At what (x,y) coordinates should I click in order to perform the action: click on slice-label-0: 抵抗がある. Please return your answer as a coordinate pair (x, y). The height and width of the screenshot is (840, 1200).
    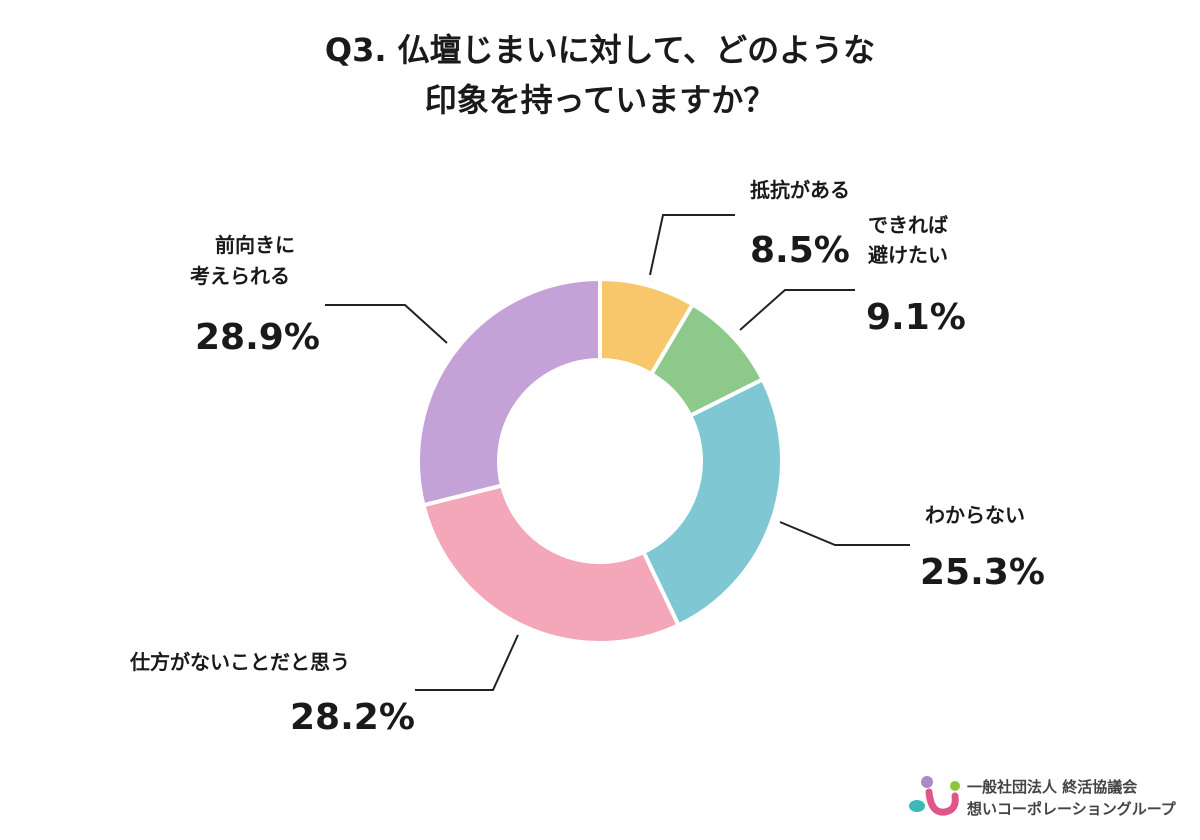
    Looking at the image, I should click on (800, 190).